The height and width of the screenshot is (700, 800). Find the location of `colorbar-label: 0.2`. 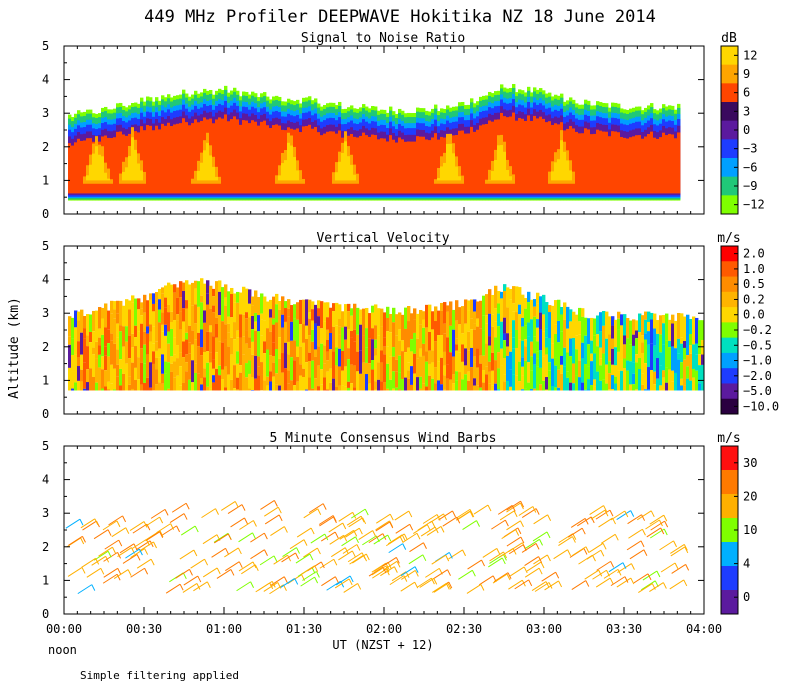

colorbar-label: 0.2 is located at coordinates (754, 299).